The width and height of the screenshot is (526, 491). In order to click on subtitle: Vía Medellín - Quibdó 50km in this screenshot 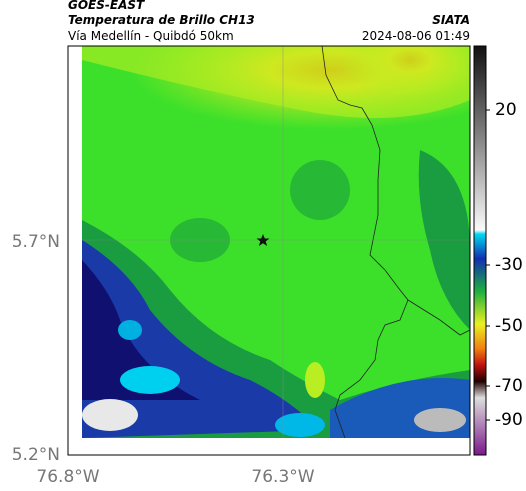, I will do `click(151, 36)`.